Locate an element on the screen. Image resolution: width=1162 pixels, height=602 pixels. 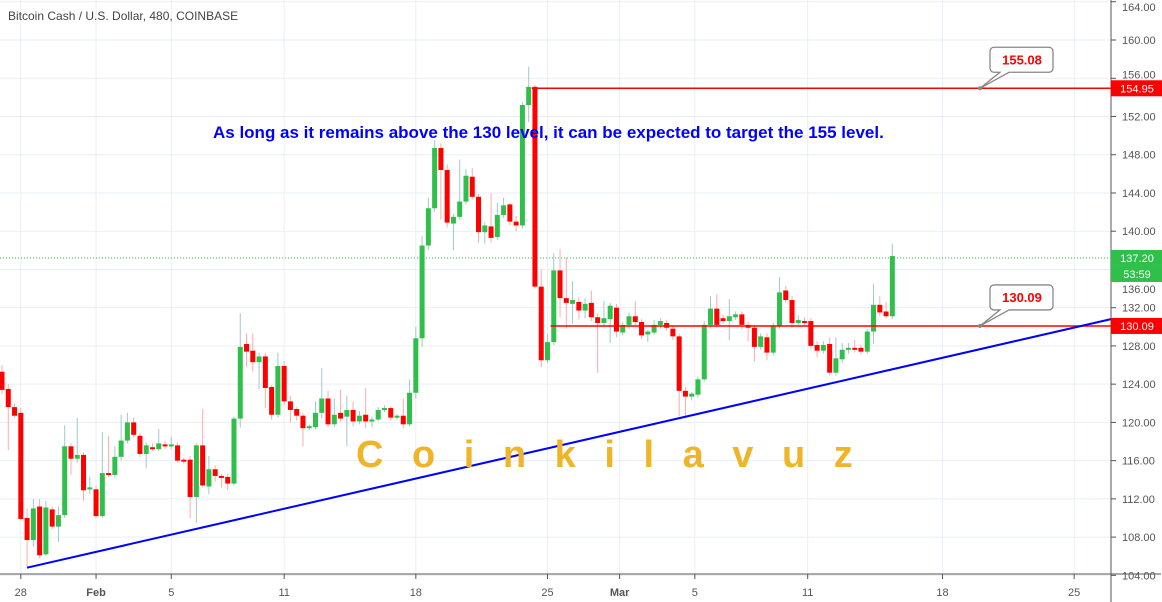
price-label-last-bg is located at coordinates (1136, 257).